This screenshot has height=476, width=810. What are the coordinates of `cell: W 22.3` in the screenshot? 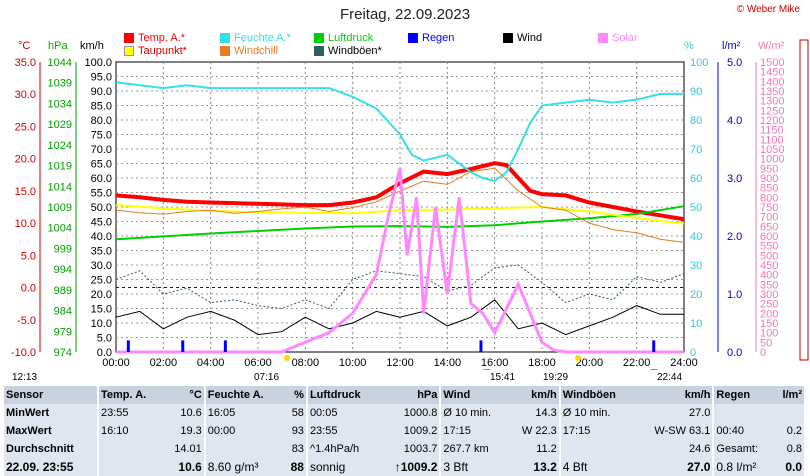 It's located at (534, 431).